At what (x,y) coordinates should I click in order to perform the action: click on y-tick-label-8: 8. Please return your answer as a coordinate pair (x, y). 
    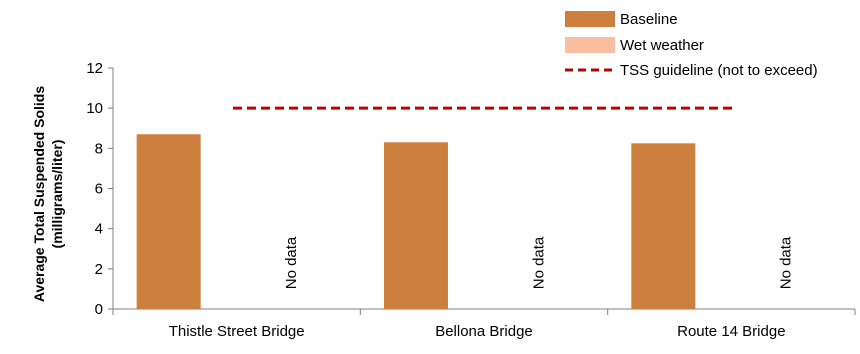
    Looking at the image, I should click on (99, 148).